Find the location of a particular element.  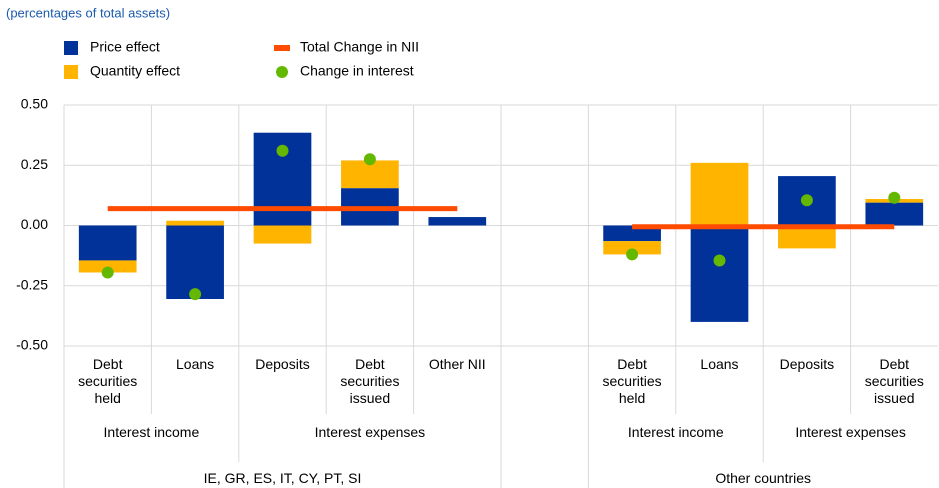

chart-subtitle: (percentages of total assets) is located at coordinates (88, 12).